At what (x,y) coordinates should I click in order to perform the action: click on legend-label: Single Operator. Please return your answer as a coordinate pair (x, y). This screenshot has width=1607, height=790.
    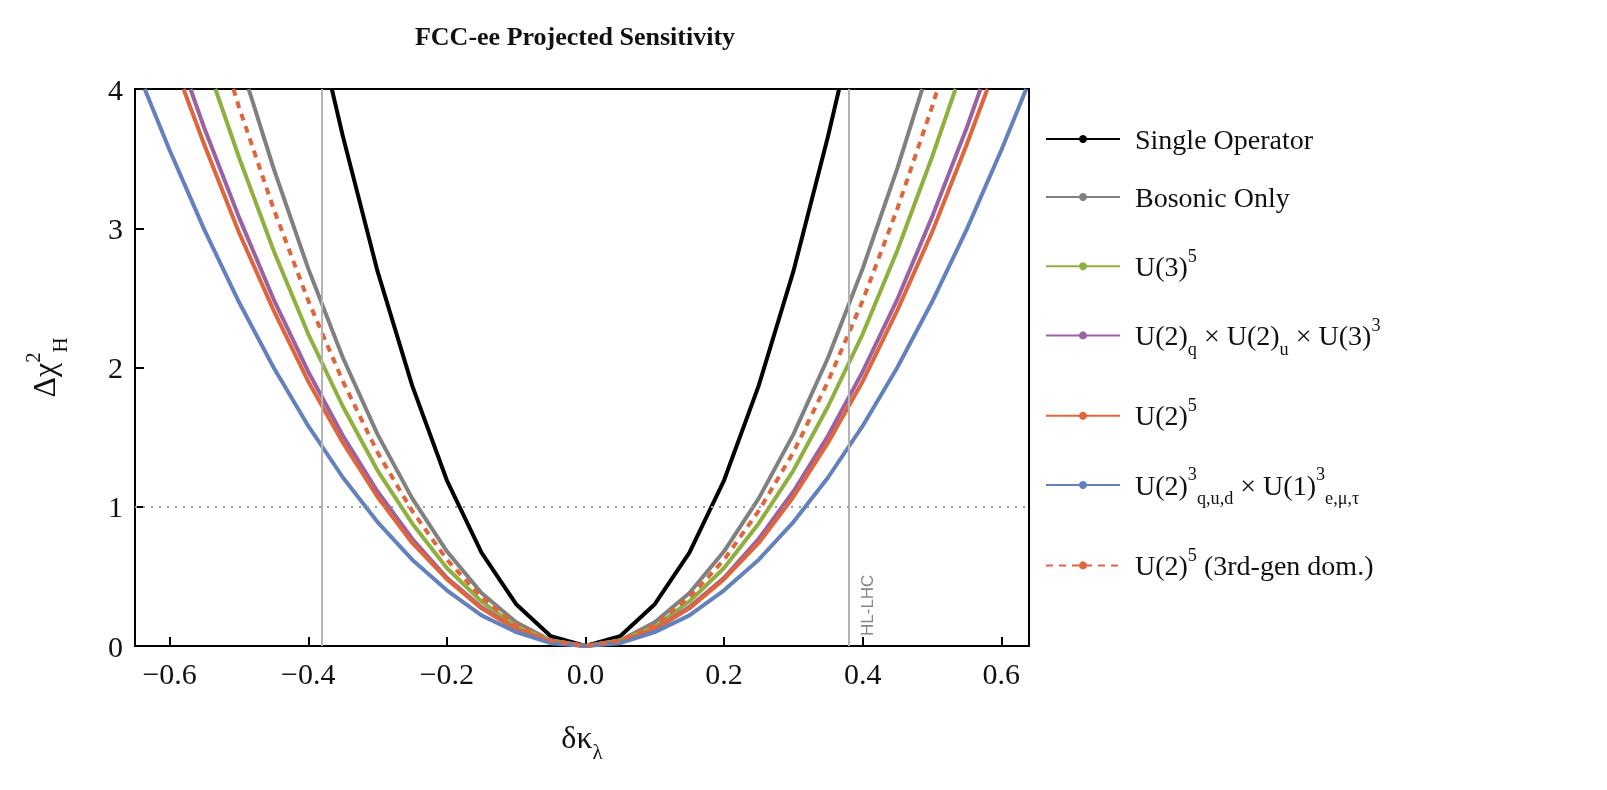
    Looking at the image, I should click on (1224, 139).